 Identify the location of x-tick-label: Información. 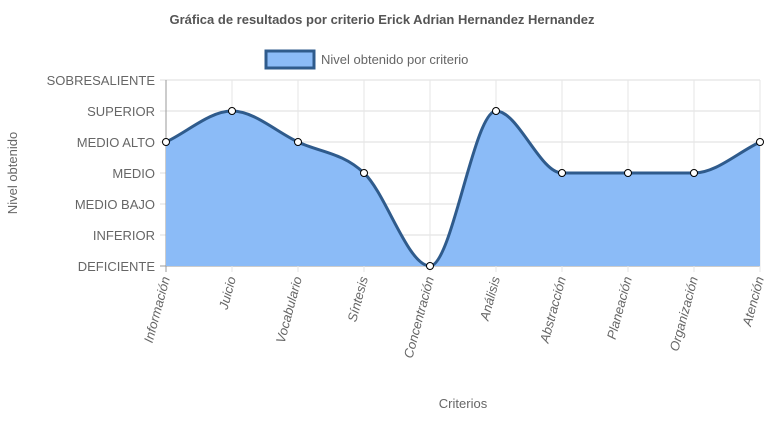
(157, 309).